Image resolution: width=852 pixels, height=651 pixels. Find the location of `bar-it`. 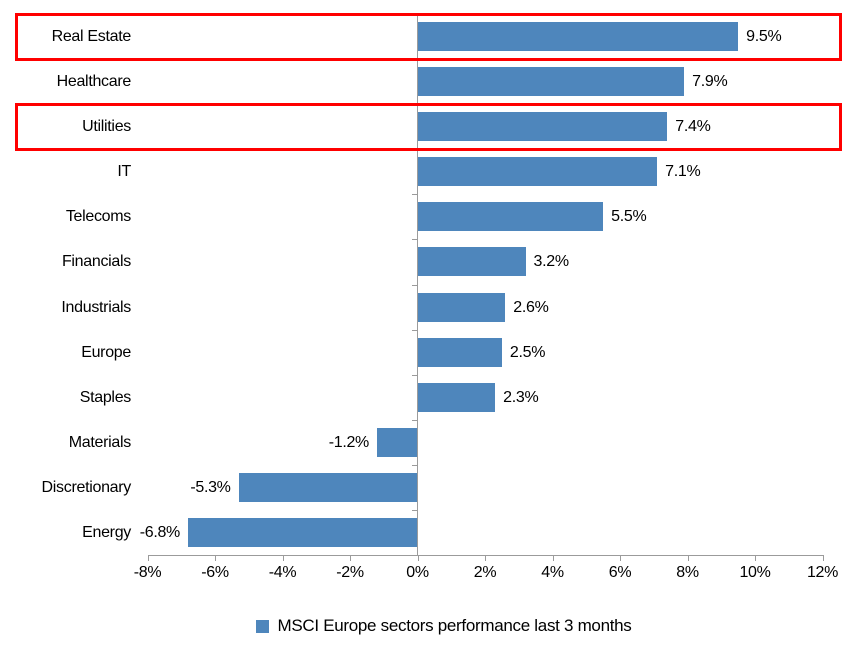

bar-it is located at coordinates (537, 172).